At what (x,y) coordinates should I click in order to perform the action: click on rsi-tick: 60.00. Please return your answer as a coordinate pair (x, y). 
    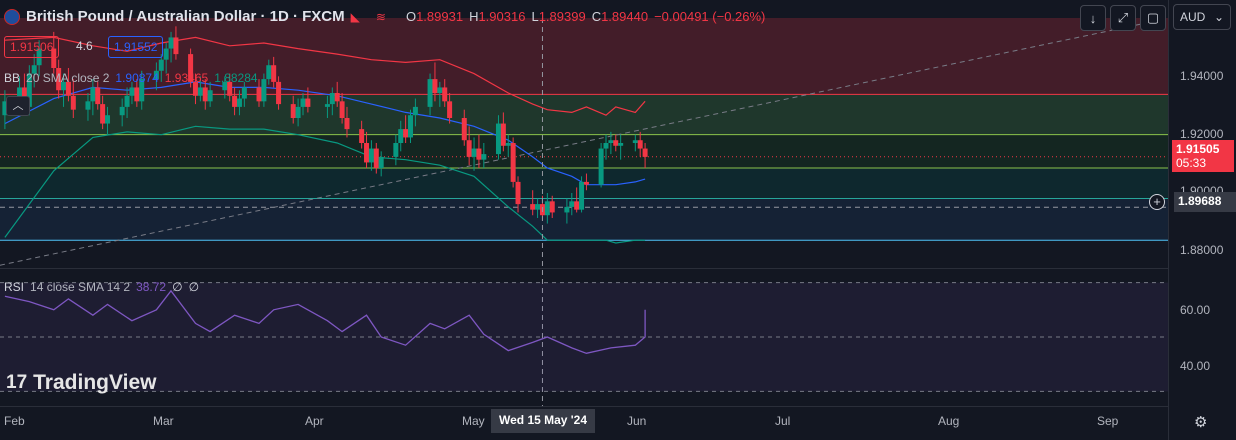
    Looking at the image, I should click on (1195, 310).